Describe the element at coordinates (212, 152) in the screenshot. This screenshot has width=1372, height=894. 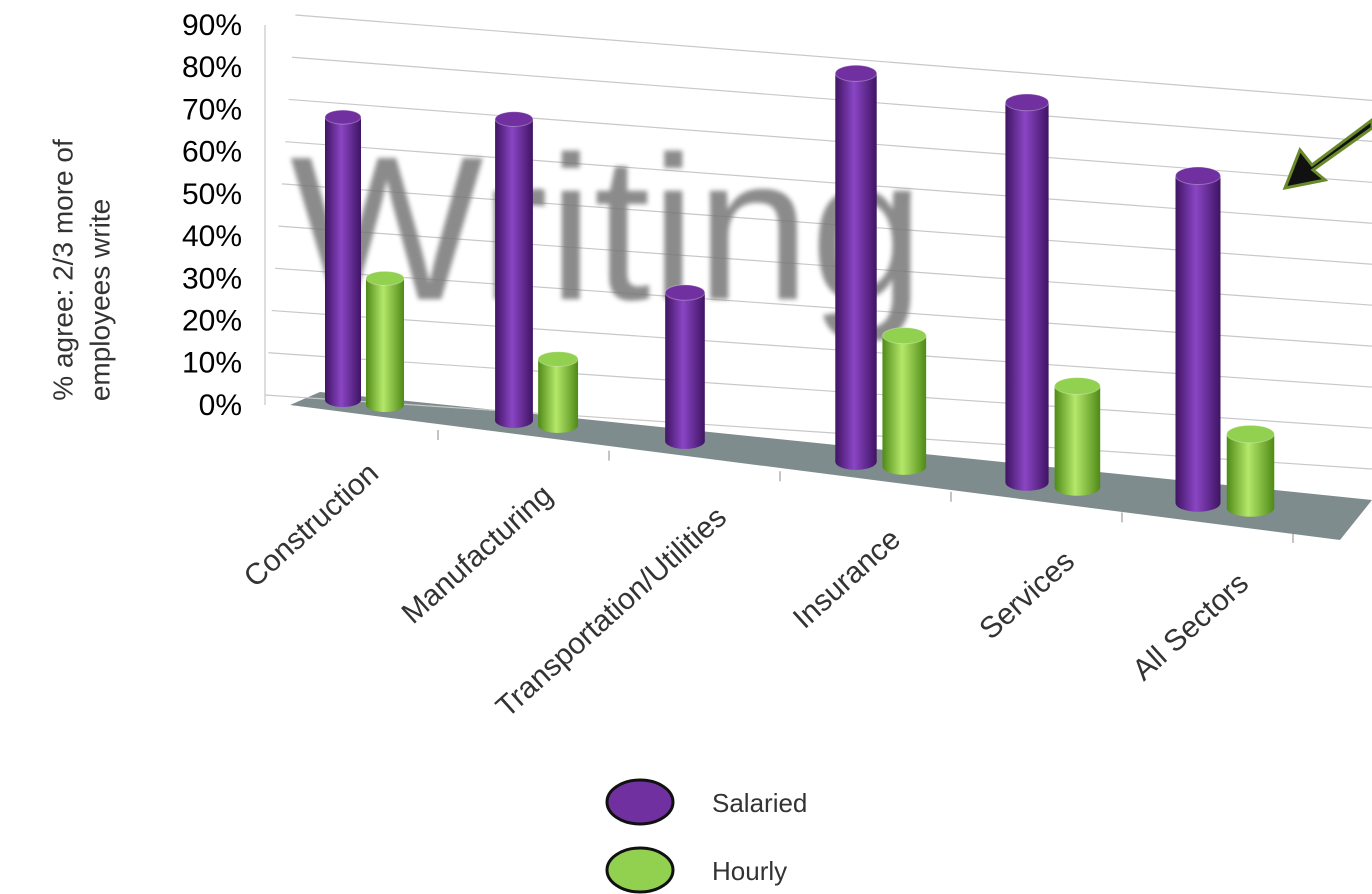
I see `y-tick-label: 60%` at that location.